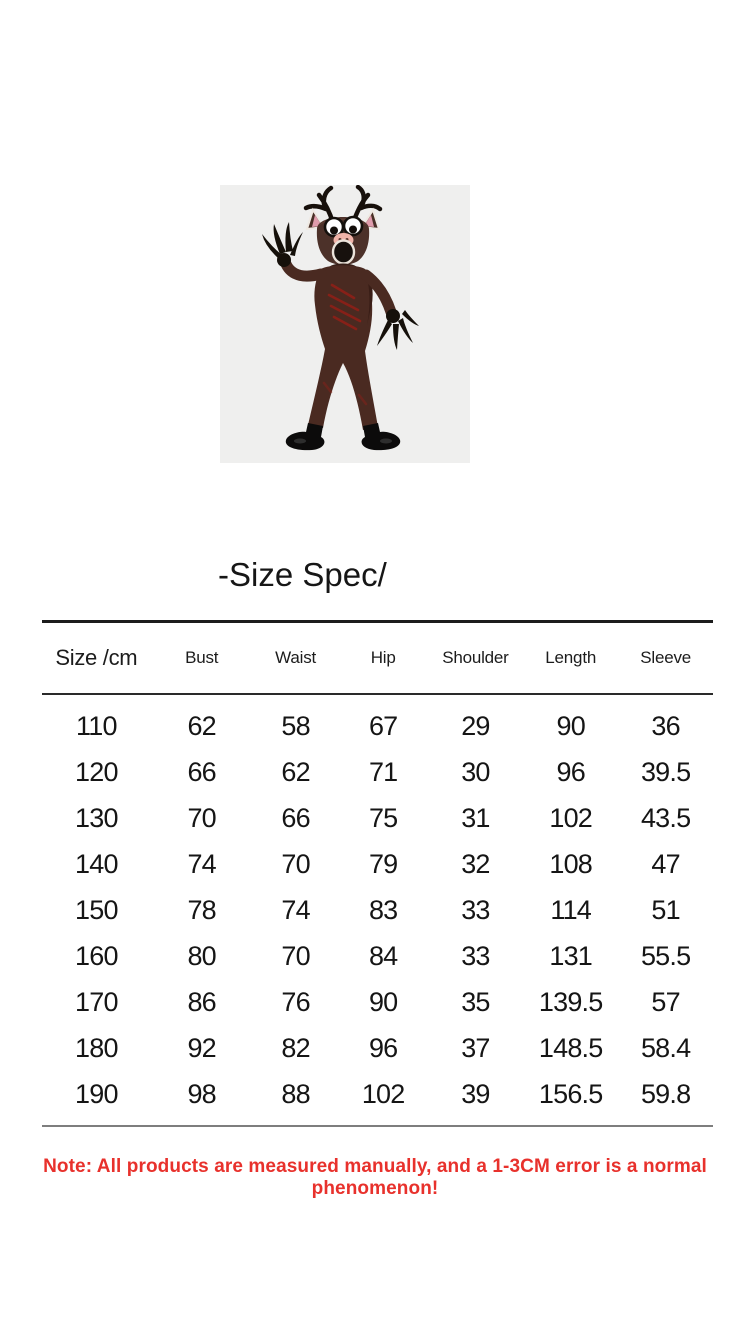  I want to click on left-arm, so click(303, 270).